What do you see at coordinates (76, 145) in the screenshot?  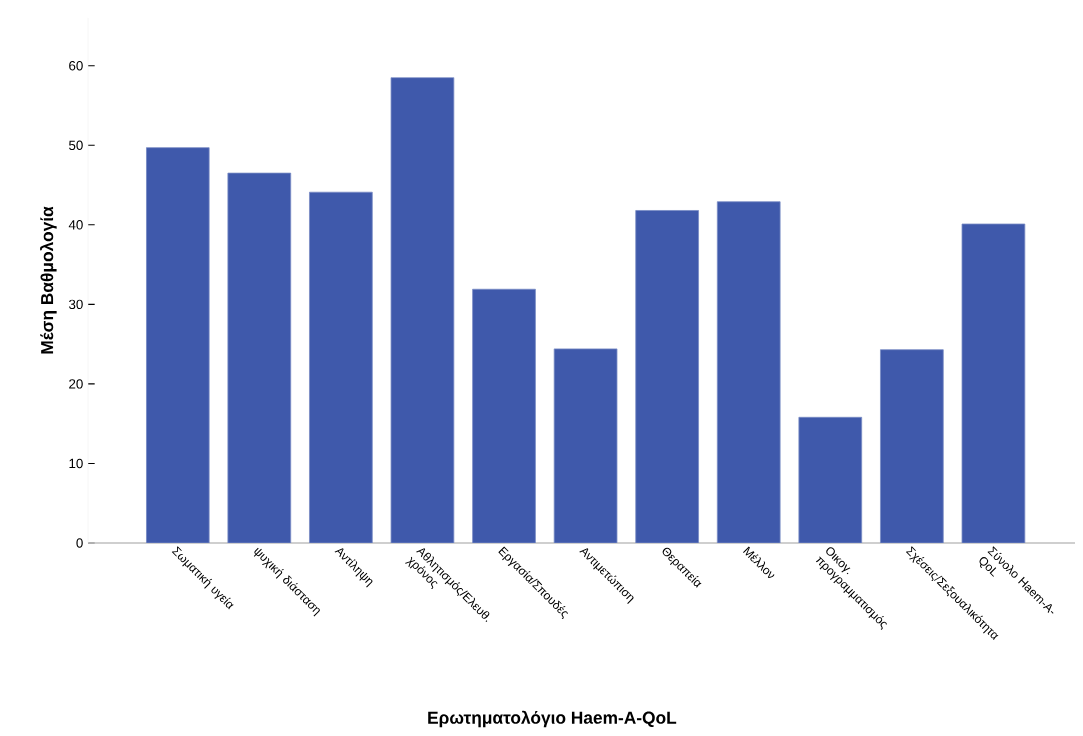 I see `y-tick-label: 50` at bounding box center [76, 145].